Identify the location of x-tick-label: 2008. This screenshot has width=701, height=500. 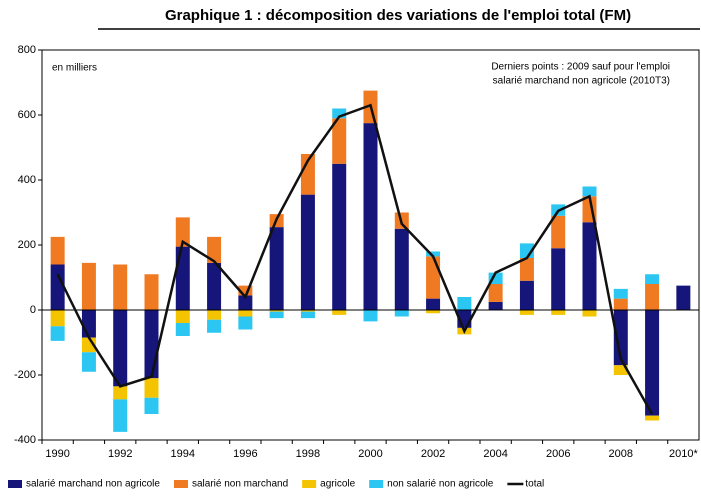
(621, 454).